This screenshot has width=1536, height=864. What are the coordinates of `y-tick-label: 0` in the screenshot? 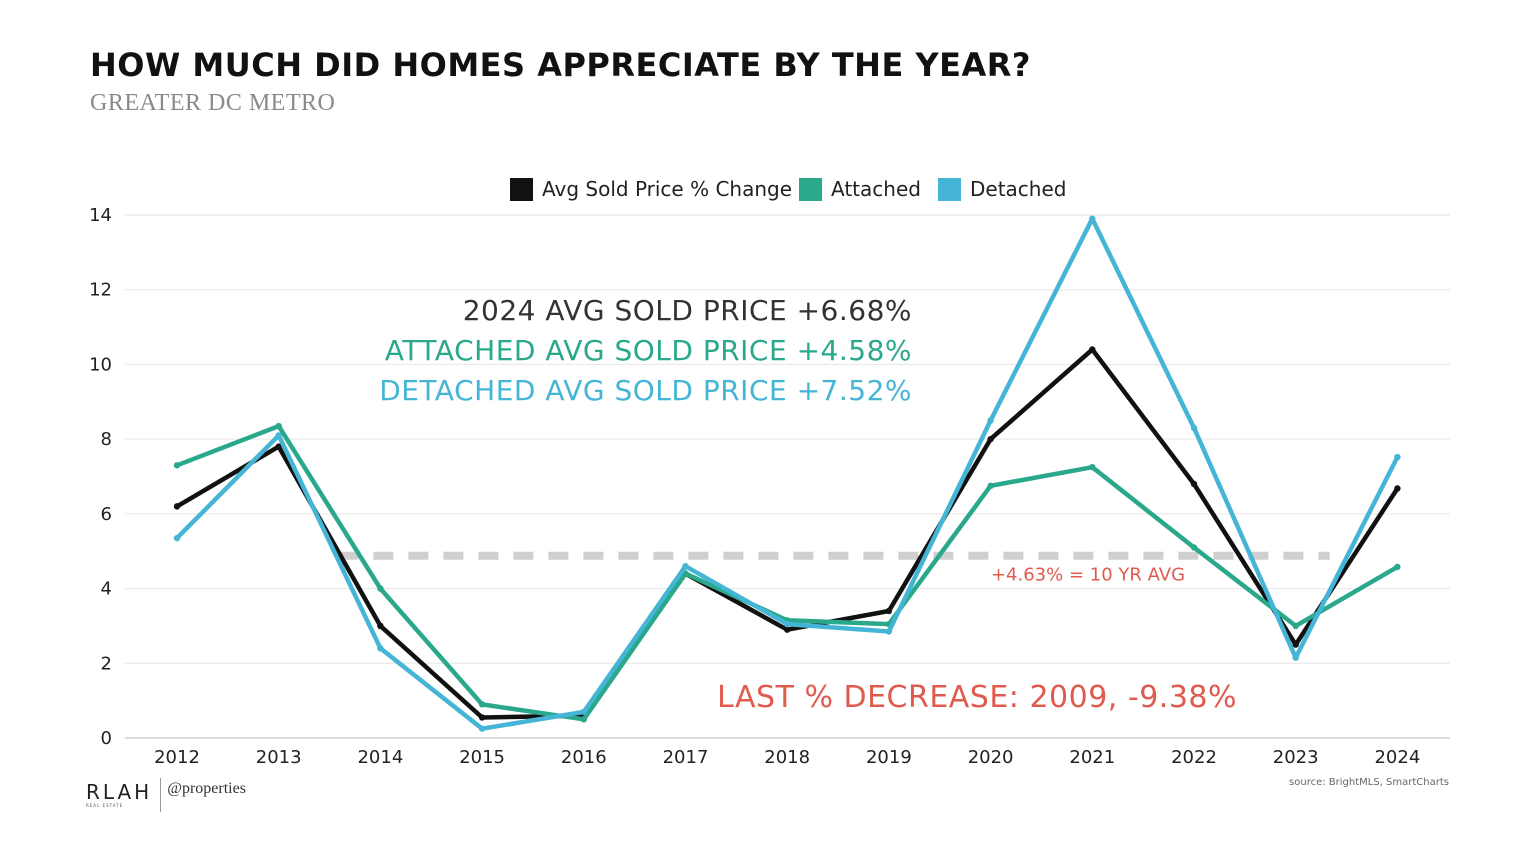 It's located at (106, 738).